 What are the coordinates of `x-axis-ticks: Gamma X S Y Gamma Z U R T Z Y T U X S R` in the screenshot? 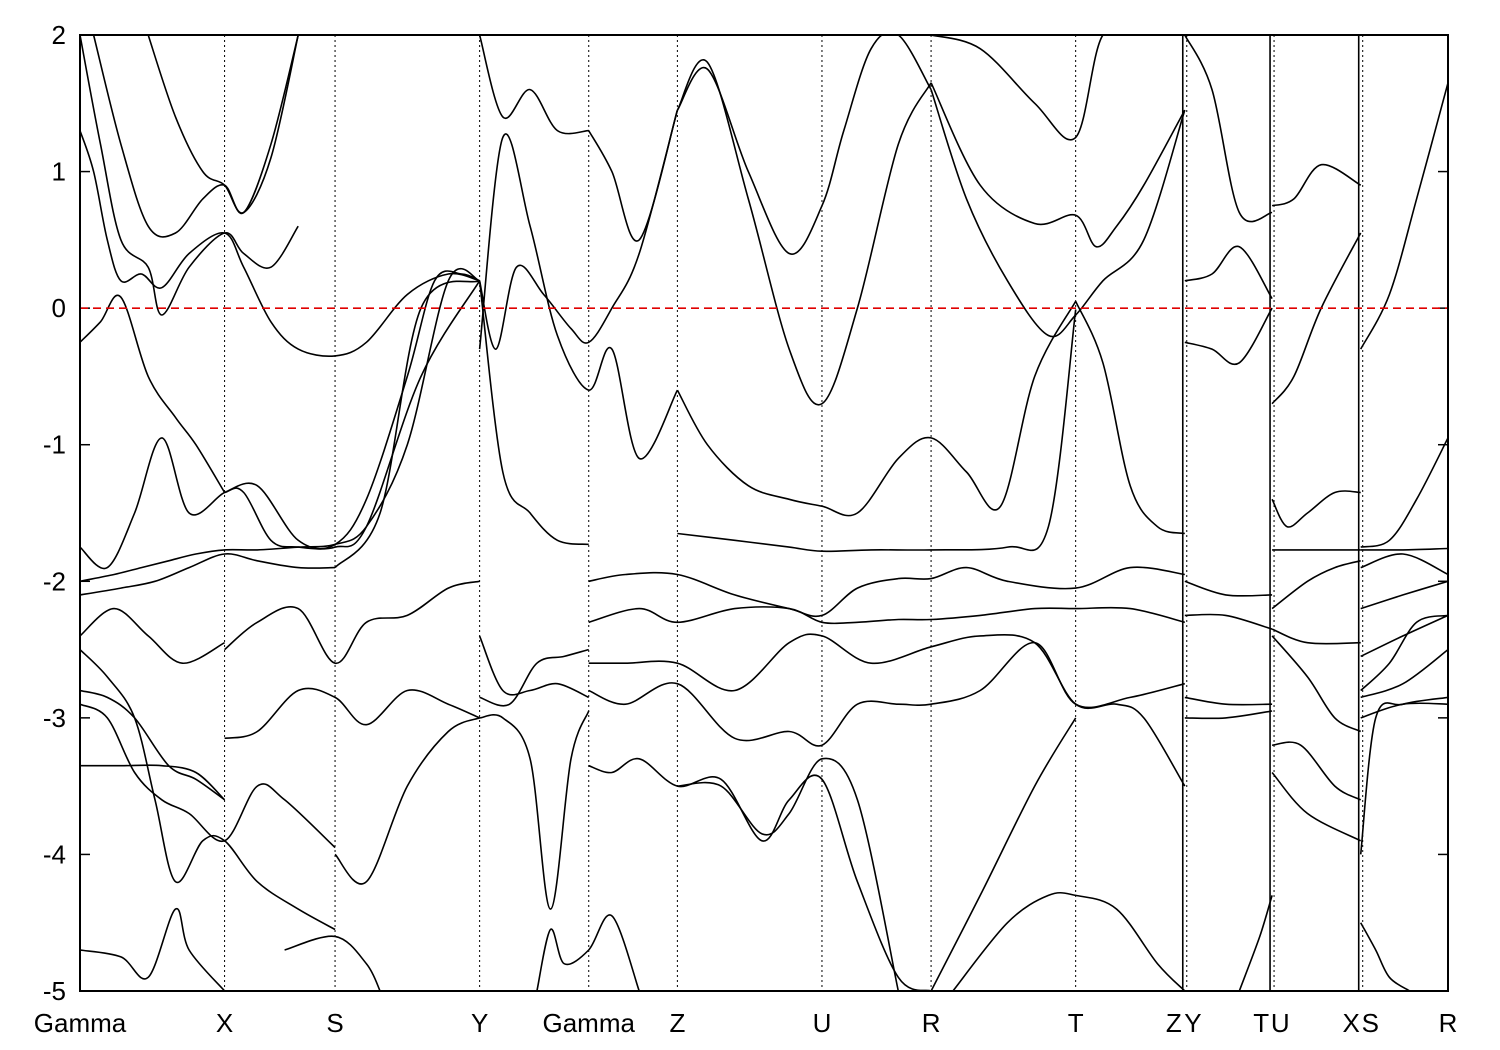 It's located at (746, 1023).